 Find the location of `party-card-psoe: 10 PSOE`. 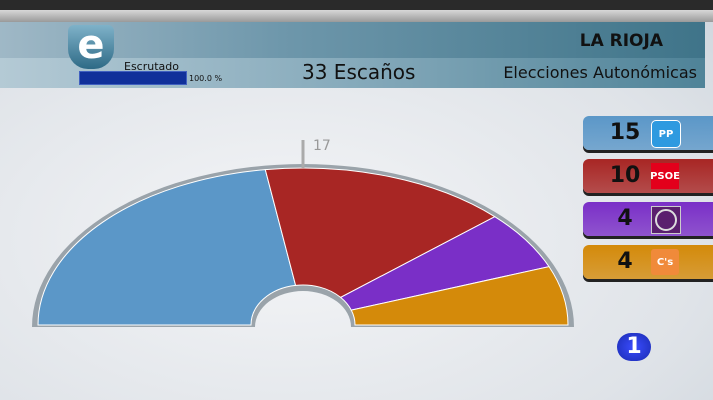

party-card-psoe: 10 PSOE is located at coordinates (648, 176).